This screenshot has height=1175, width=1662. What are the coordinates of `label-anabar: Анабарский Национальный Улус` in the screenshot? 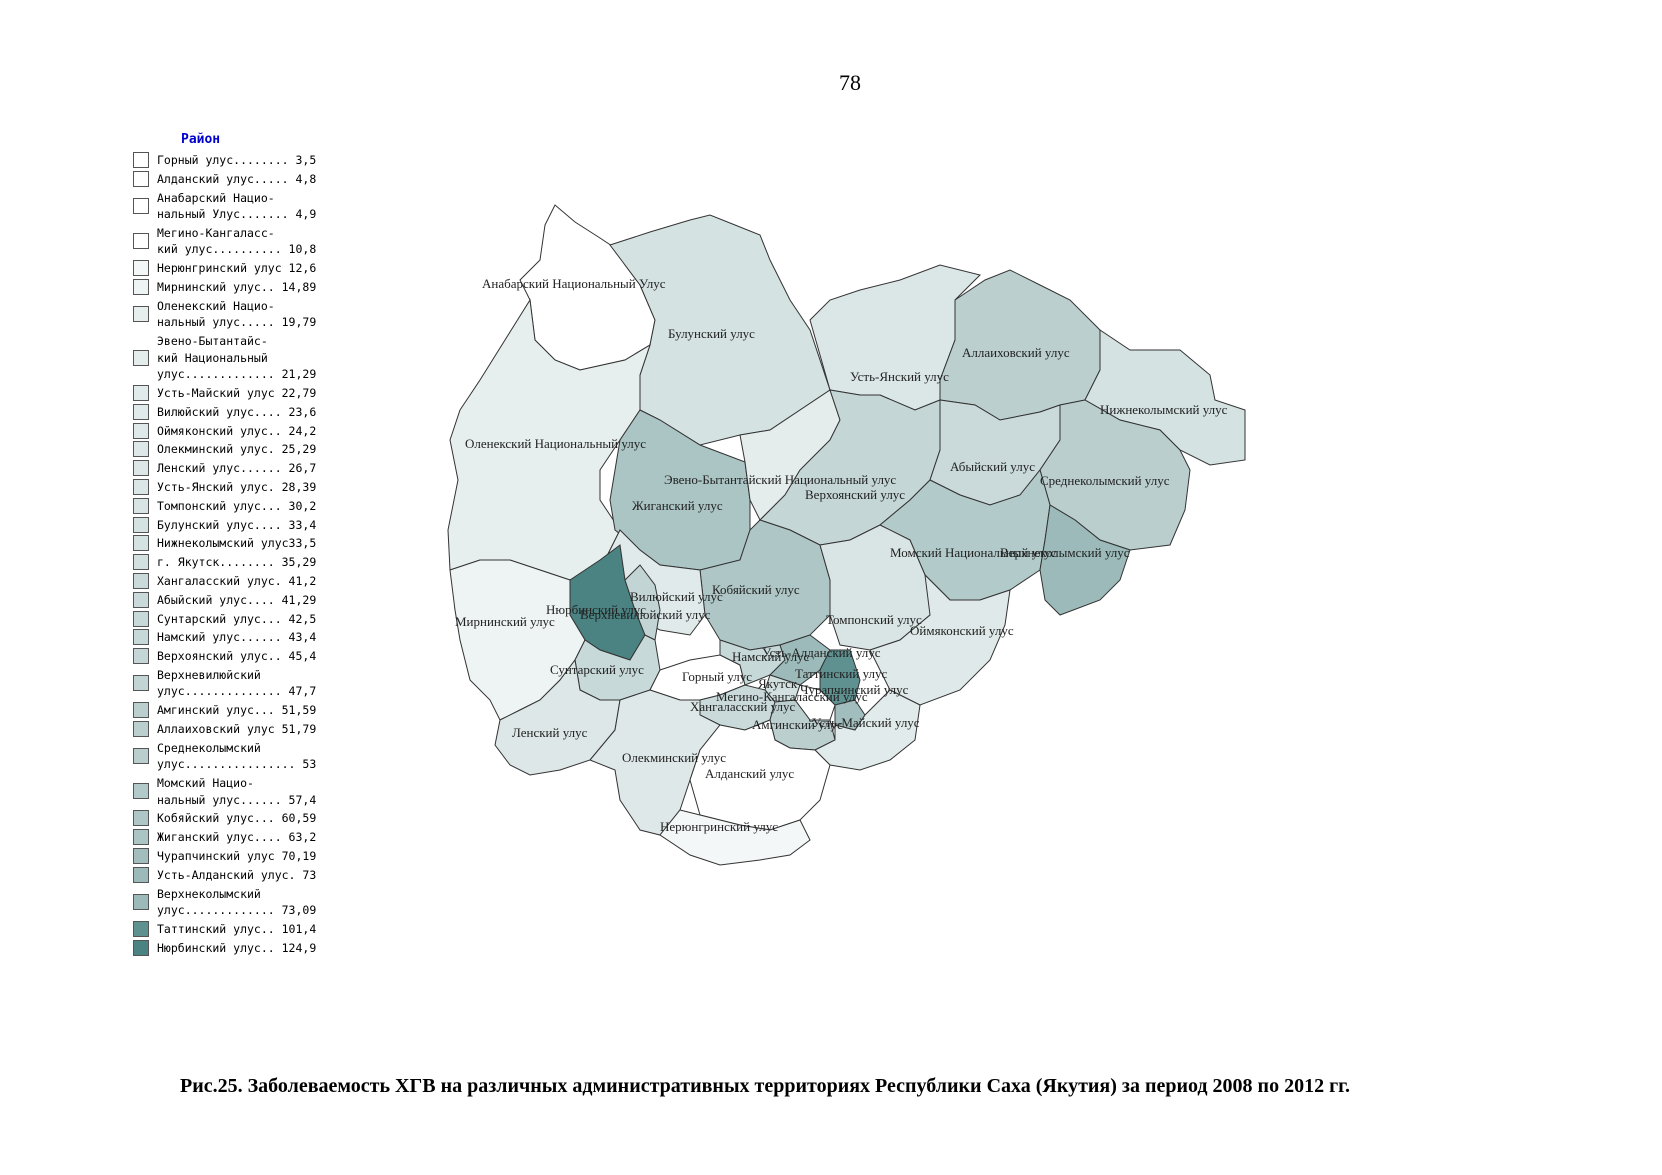 It's located at (574, 283).